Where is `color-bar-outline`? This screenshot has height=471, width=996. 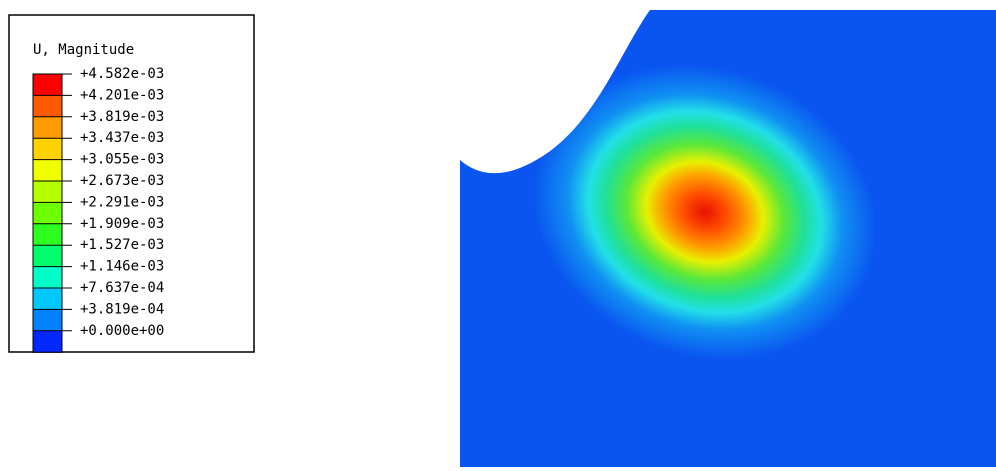 color-bar-outline is located at coordinates (47, 213).